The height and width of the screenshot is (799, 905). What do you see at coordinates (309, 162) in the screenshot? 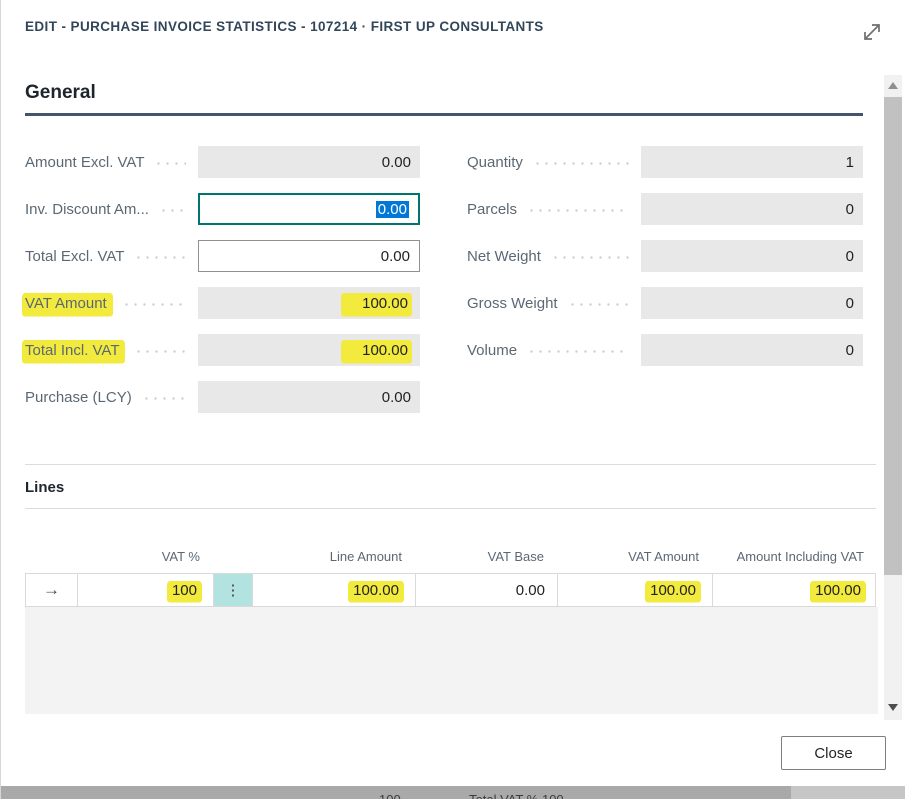
I see `amount-excl-vat-value: 0.00` at bounding box center [309, 162].